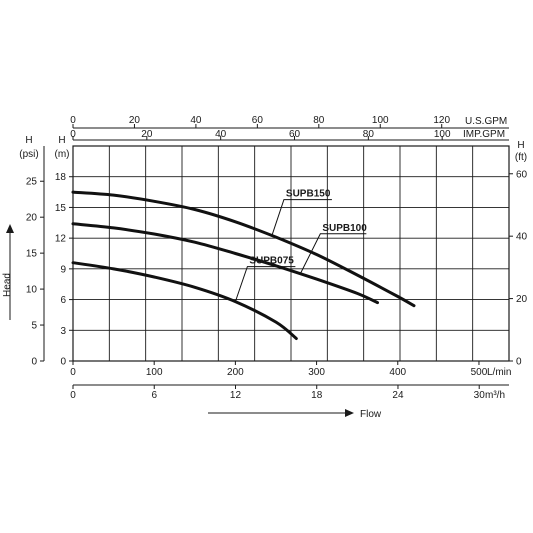  I want to click on series-labels: SUPB150 SUPB100 SUPB075, so click(300, 245).